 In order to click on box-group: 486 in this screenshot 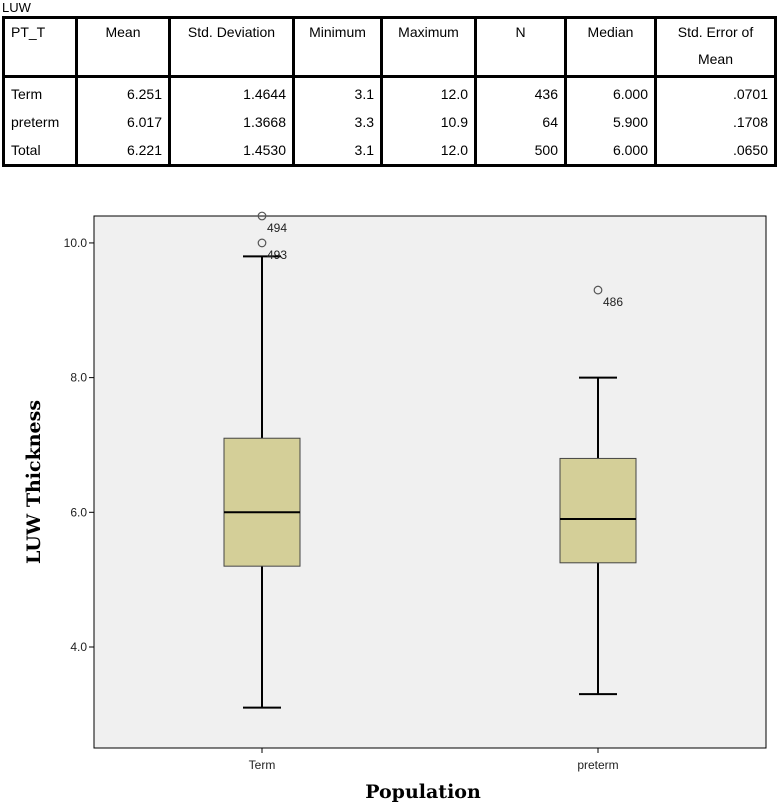, I will do `click(598, 490)`.